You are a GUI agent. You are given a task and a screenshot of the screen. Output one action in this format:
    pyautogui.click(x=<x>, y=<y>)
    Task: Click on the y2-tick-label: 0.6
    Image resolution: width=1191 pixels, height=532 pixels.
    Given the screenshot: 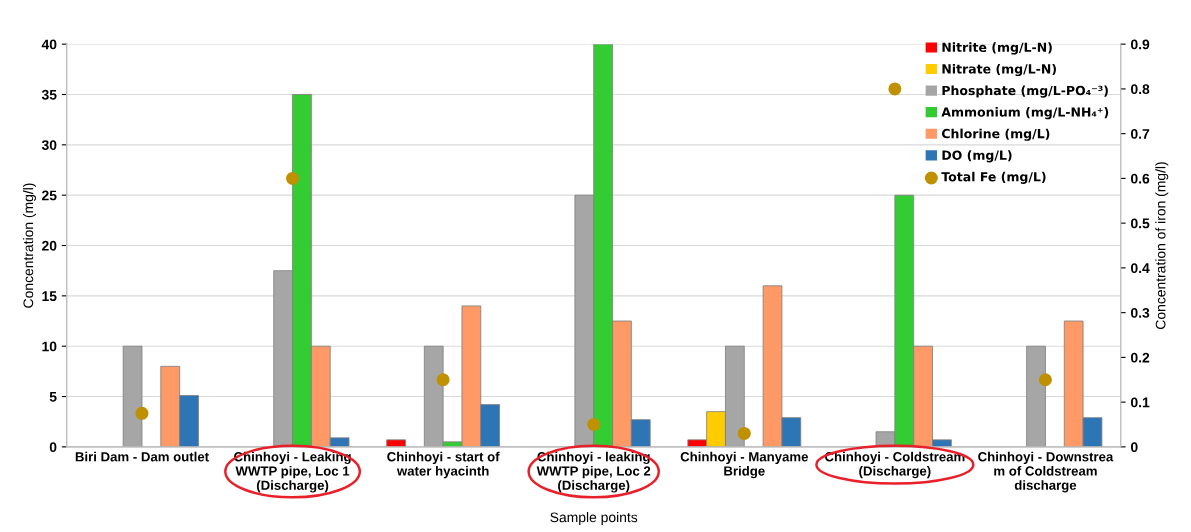 What is the action you would take?
    pyautogui.click(x=1140, y=178)
    